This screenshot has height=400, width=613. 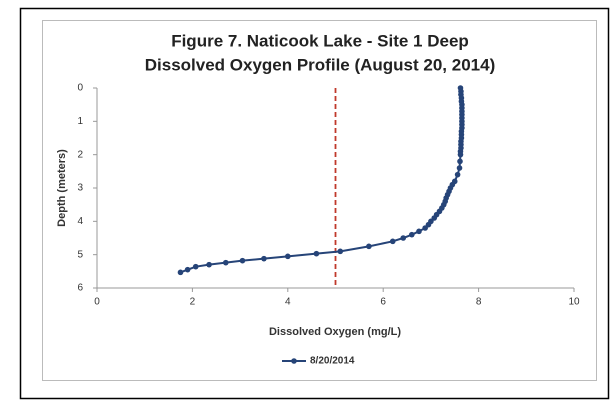 What do you see at coordinates (479, 302) in the screenshot?
I see `x-tick-label: 8` at bounding box center [479, 302].